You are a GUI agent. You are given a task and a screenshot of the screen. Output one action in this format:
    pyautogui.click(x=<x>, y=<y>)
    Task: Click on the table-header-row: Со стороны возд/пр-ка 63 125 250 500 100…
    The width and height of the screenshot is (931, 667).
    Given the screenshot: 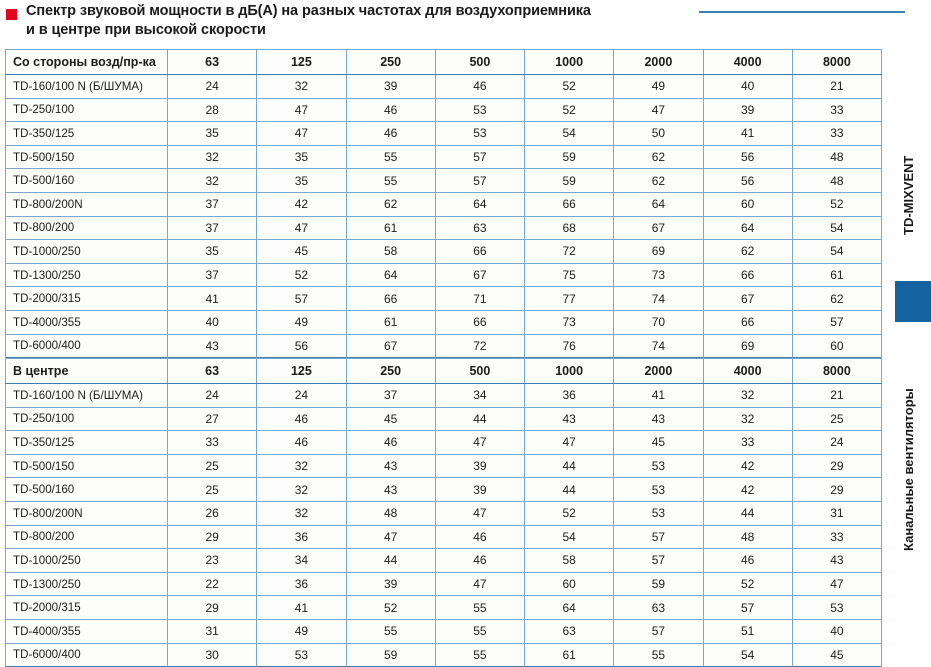 What is the action you would take?
    pyautogui.click(x=444, y=62)
    